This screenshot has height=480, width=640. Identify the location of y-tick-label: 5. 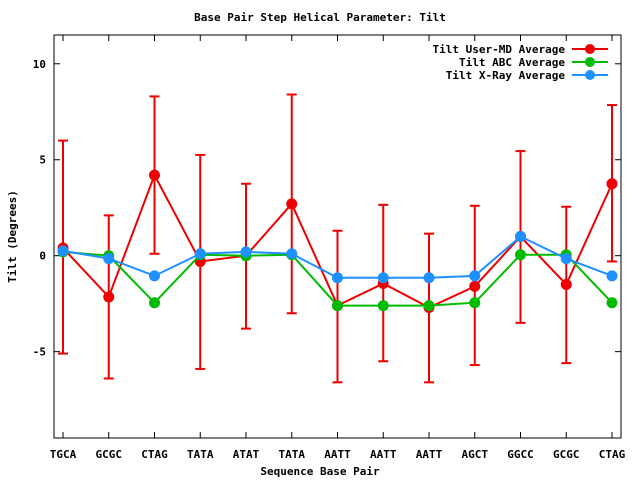
(42, 160).